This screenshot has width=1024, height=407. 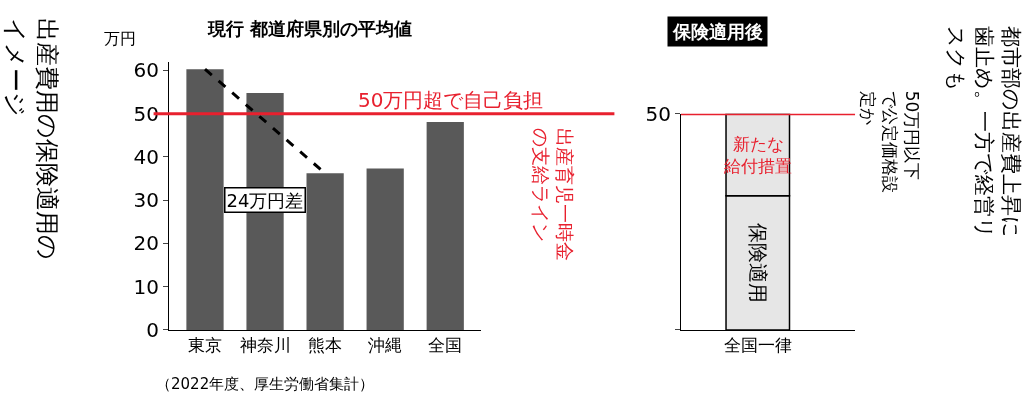 What do you see at coordinates (152, 329) in the screenshot?
I see `y-tick-label: 0` at bounding box center [152, 329].